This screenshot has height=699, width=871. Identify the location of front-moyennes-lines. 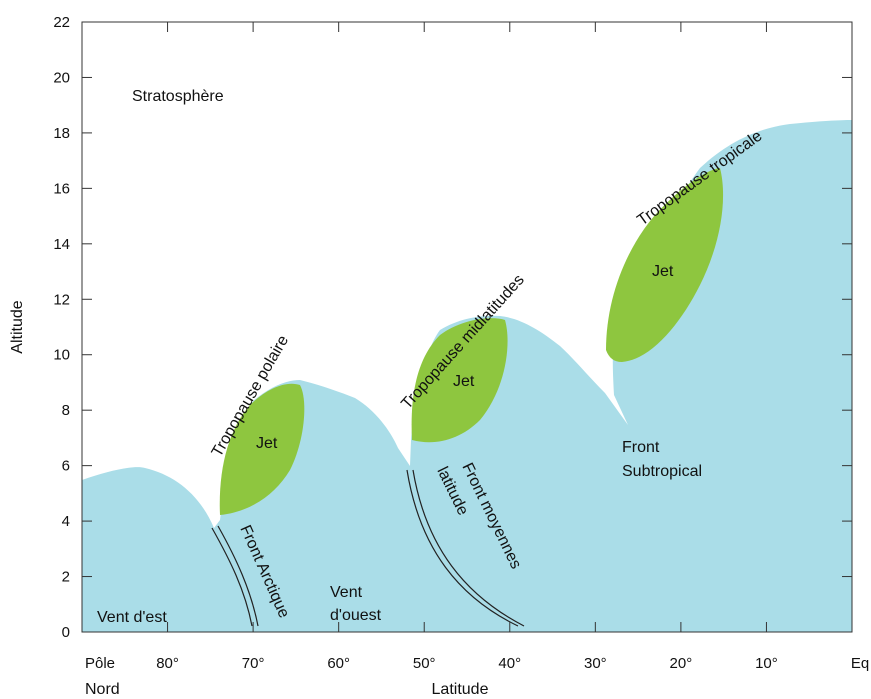
(465, 548).